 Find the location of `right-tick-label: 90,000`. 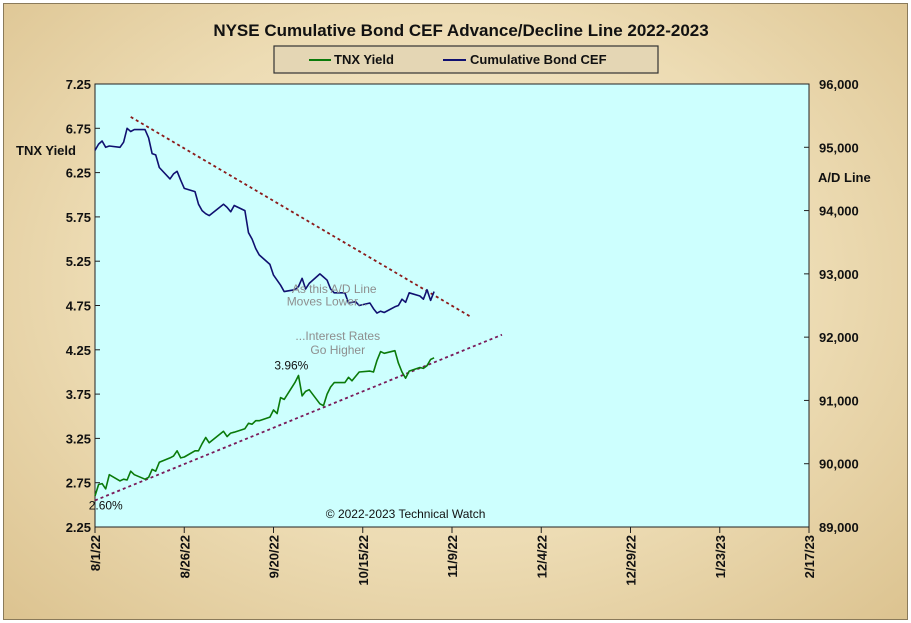

right-tick-label: 90,000 is located at coordinates (839, 464).